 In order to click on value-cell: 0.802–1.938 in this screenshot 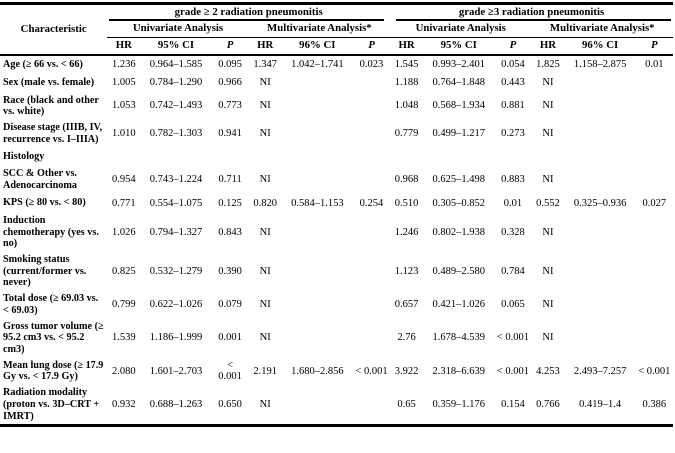, I will do `click(458, 232)`.